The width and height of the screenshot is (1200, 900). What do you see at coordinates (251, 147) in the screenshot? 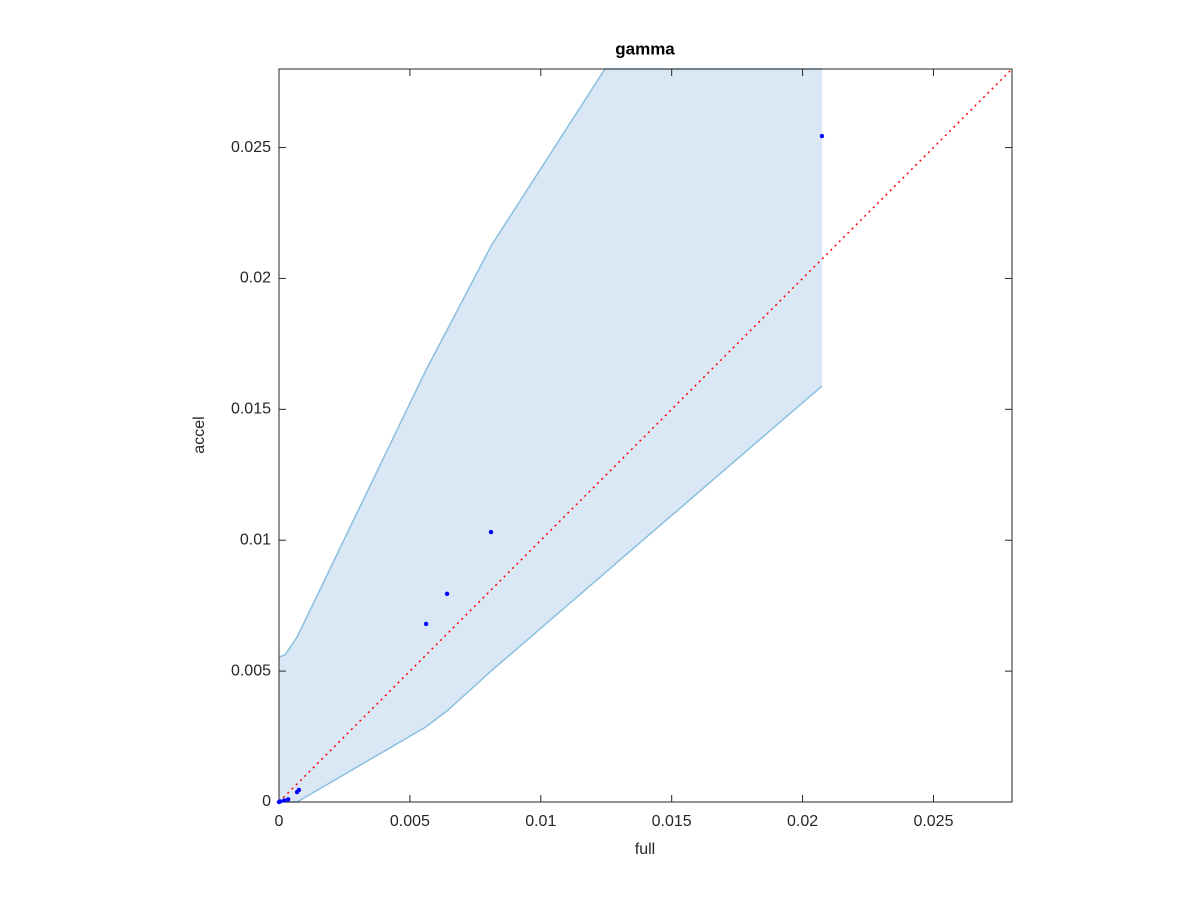
I see `y-tick-label: 0.025` at bounding box center [251, 147].